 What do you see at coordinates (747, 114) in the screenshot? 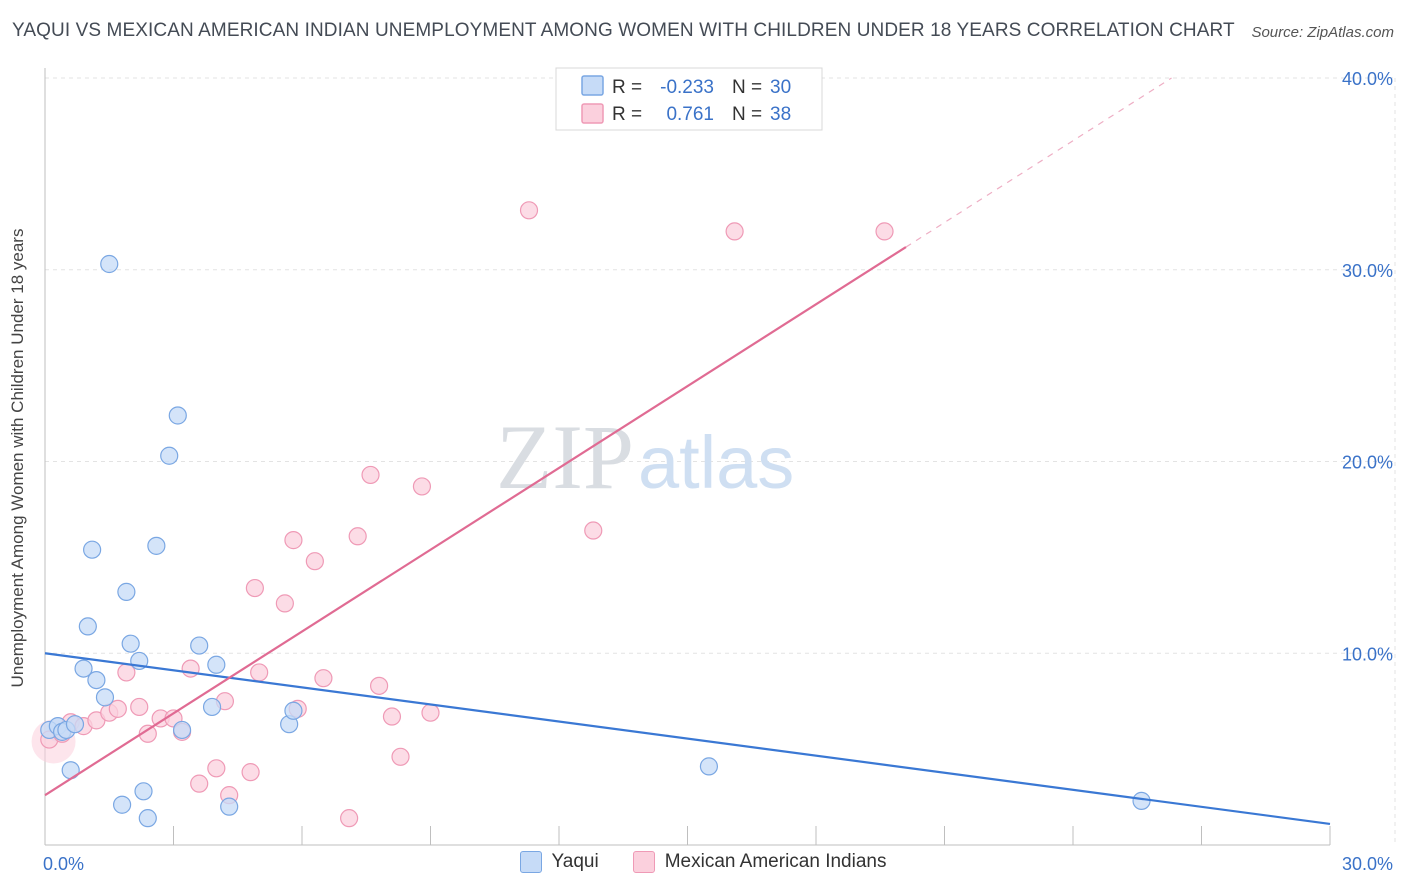
I see `legend-n-label-mai: N =` at bounding box center [747, 114].